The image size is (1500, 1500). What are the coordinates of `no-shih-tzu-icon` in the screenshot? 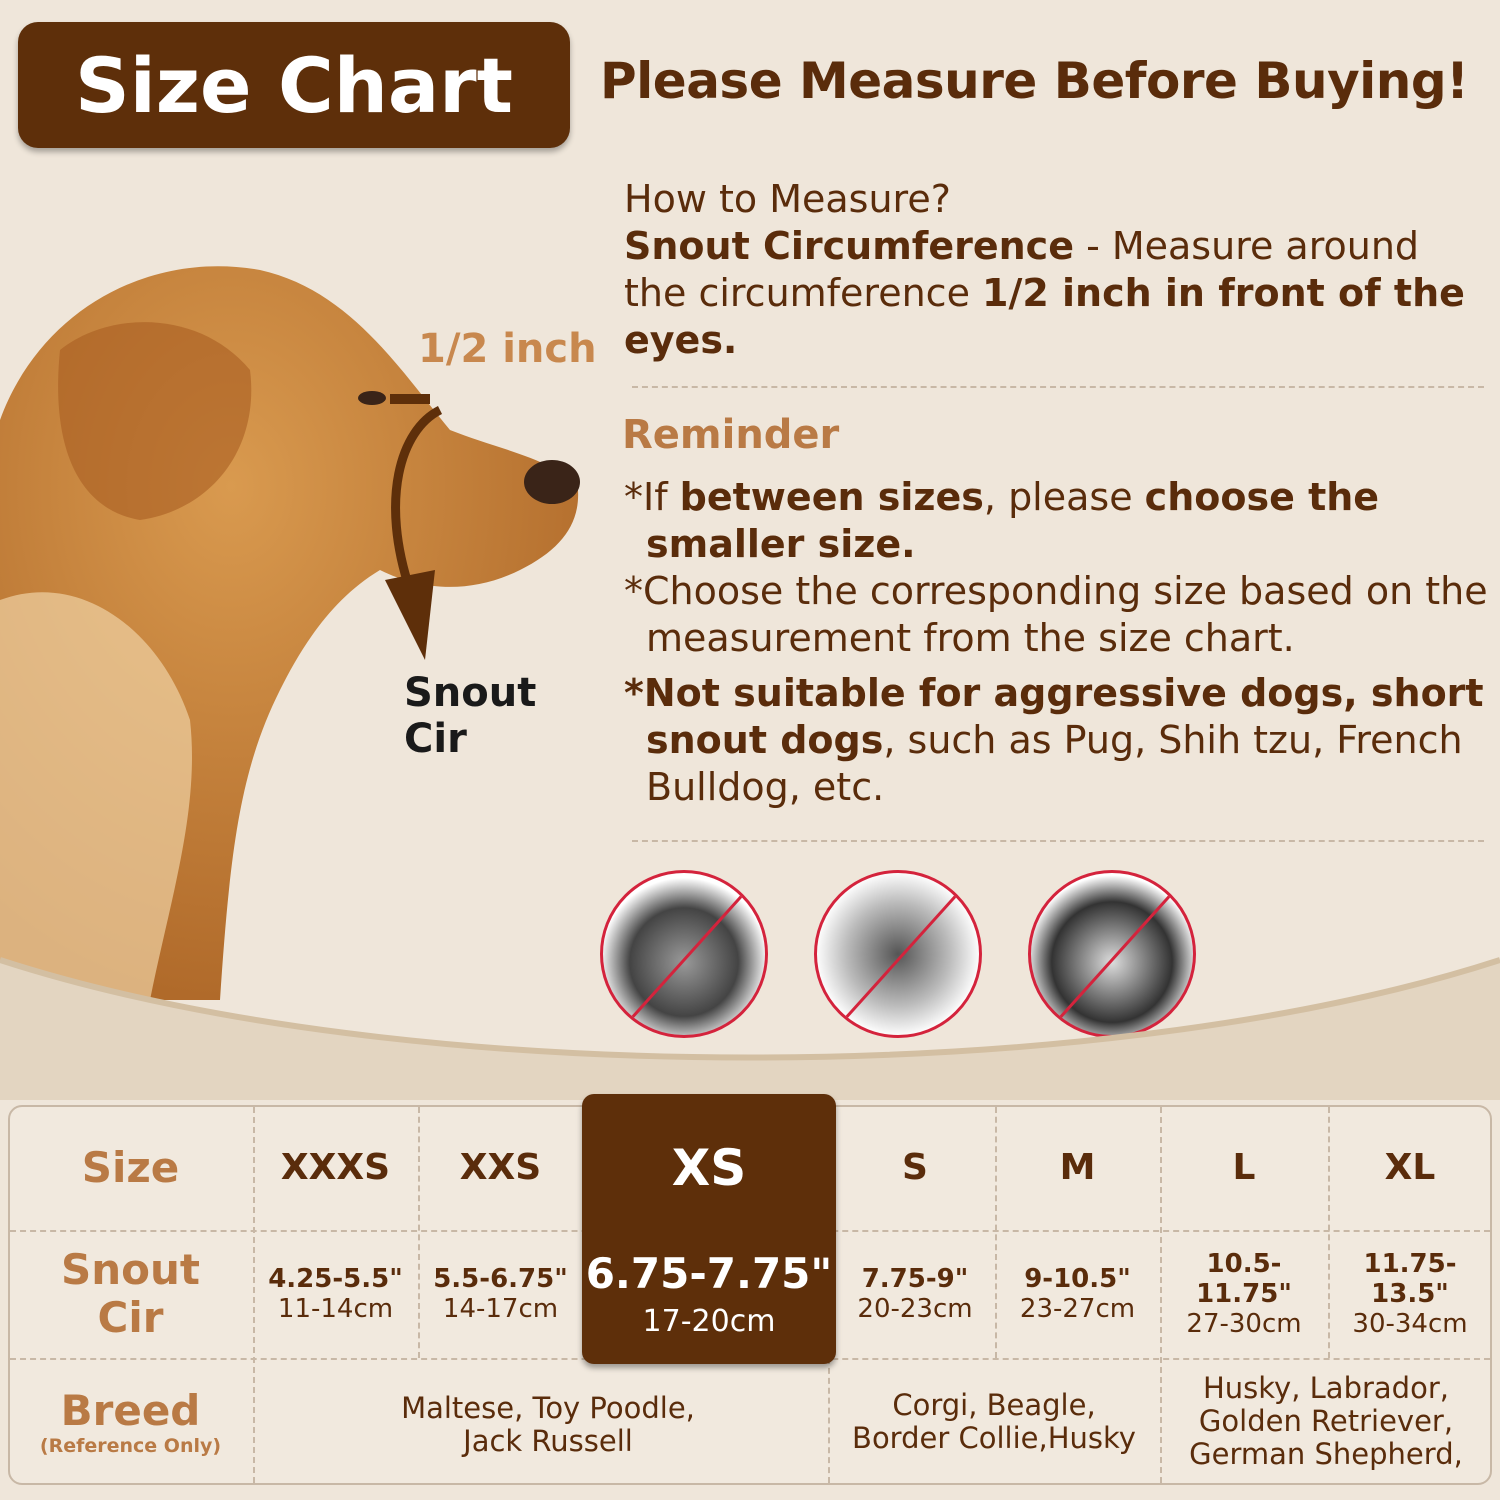 It's located at (684, 954).